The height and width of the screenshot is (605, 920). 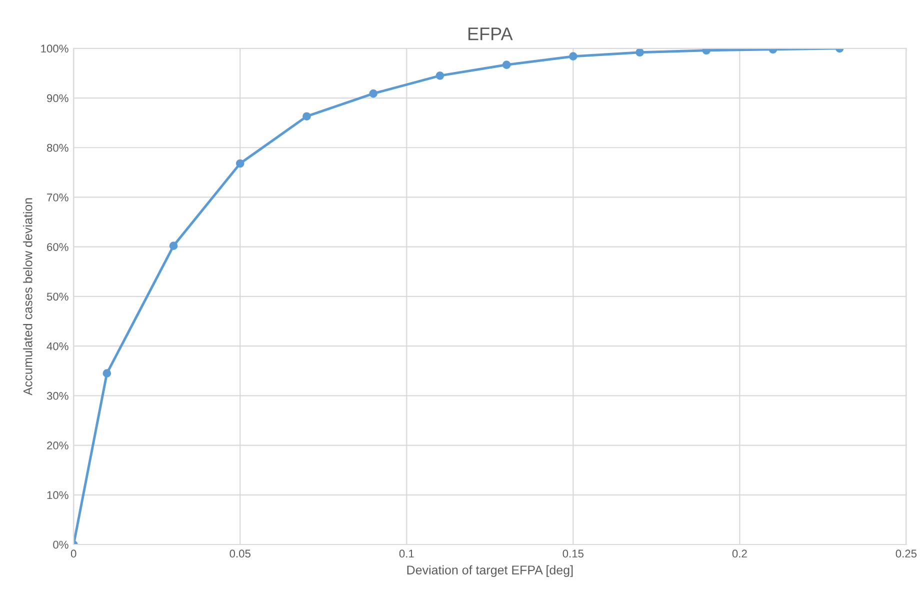 What do you see at coordinates (490, 571) in the screenshot?
I see `x-axis-title: Deviation of target EFPA [deg]` at bounding box center [490, 571].